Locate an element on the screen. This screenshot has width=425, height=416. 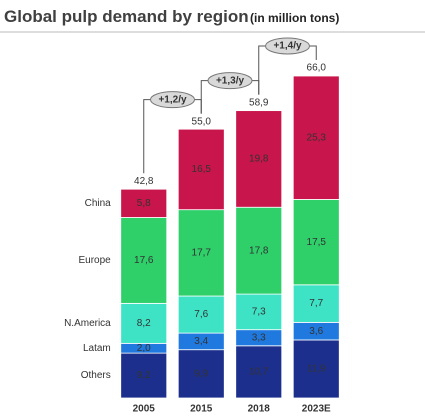
value-label: 7,3 is located at coordinates (259, 312).